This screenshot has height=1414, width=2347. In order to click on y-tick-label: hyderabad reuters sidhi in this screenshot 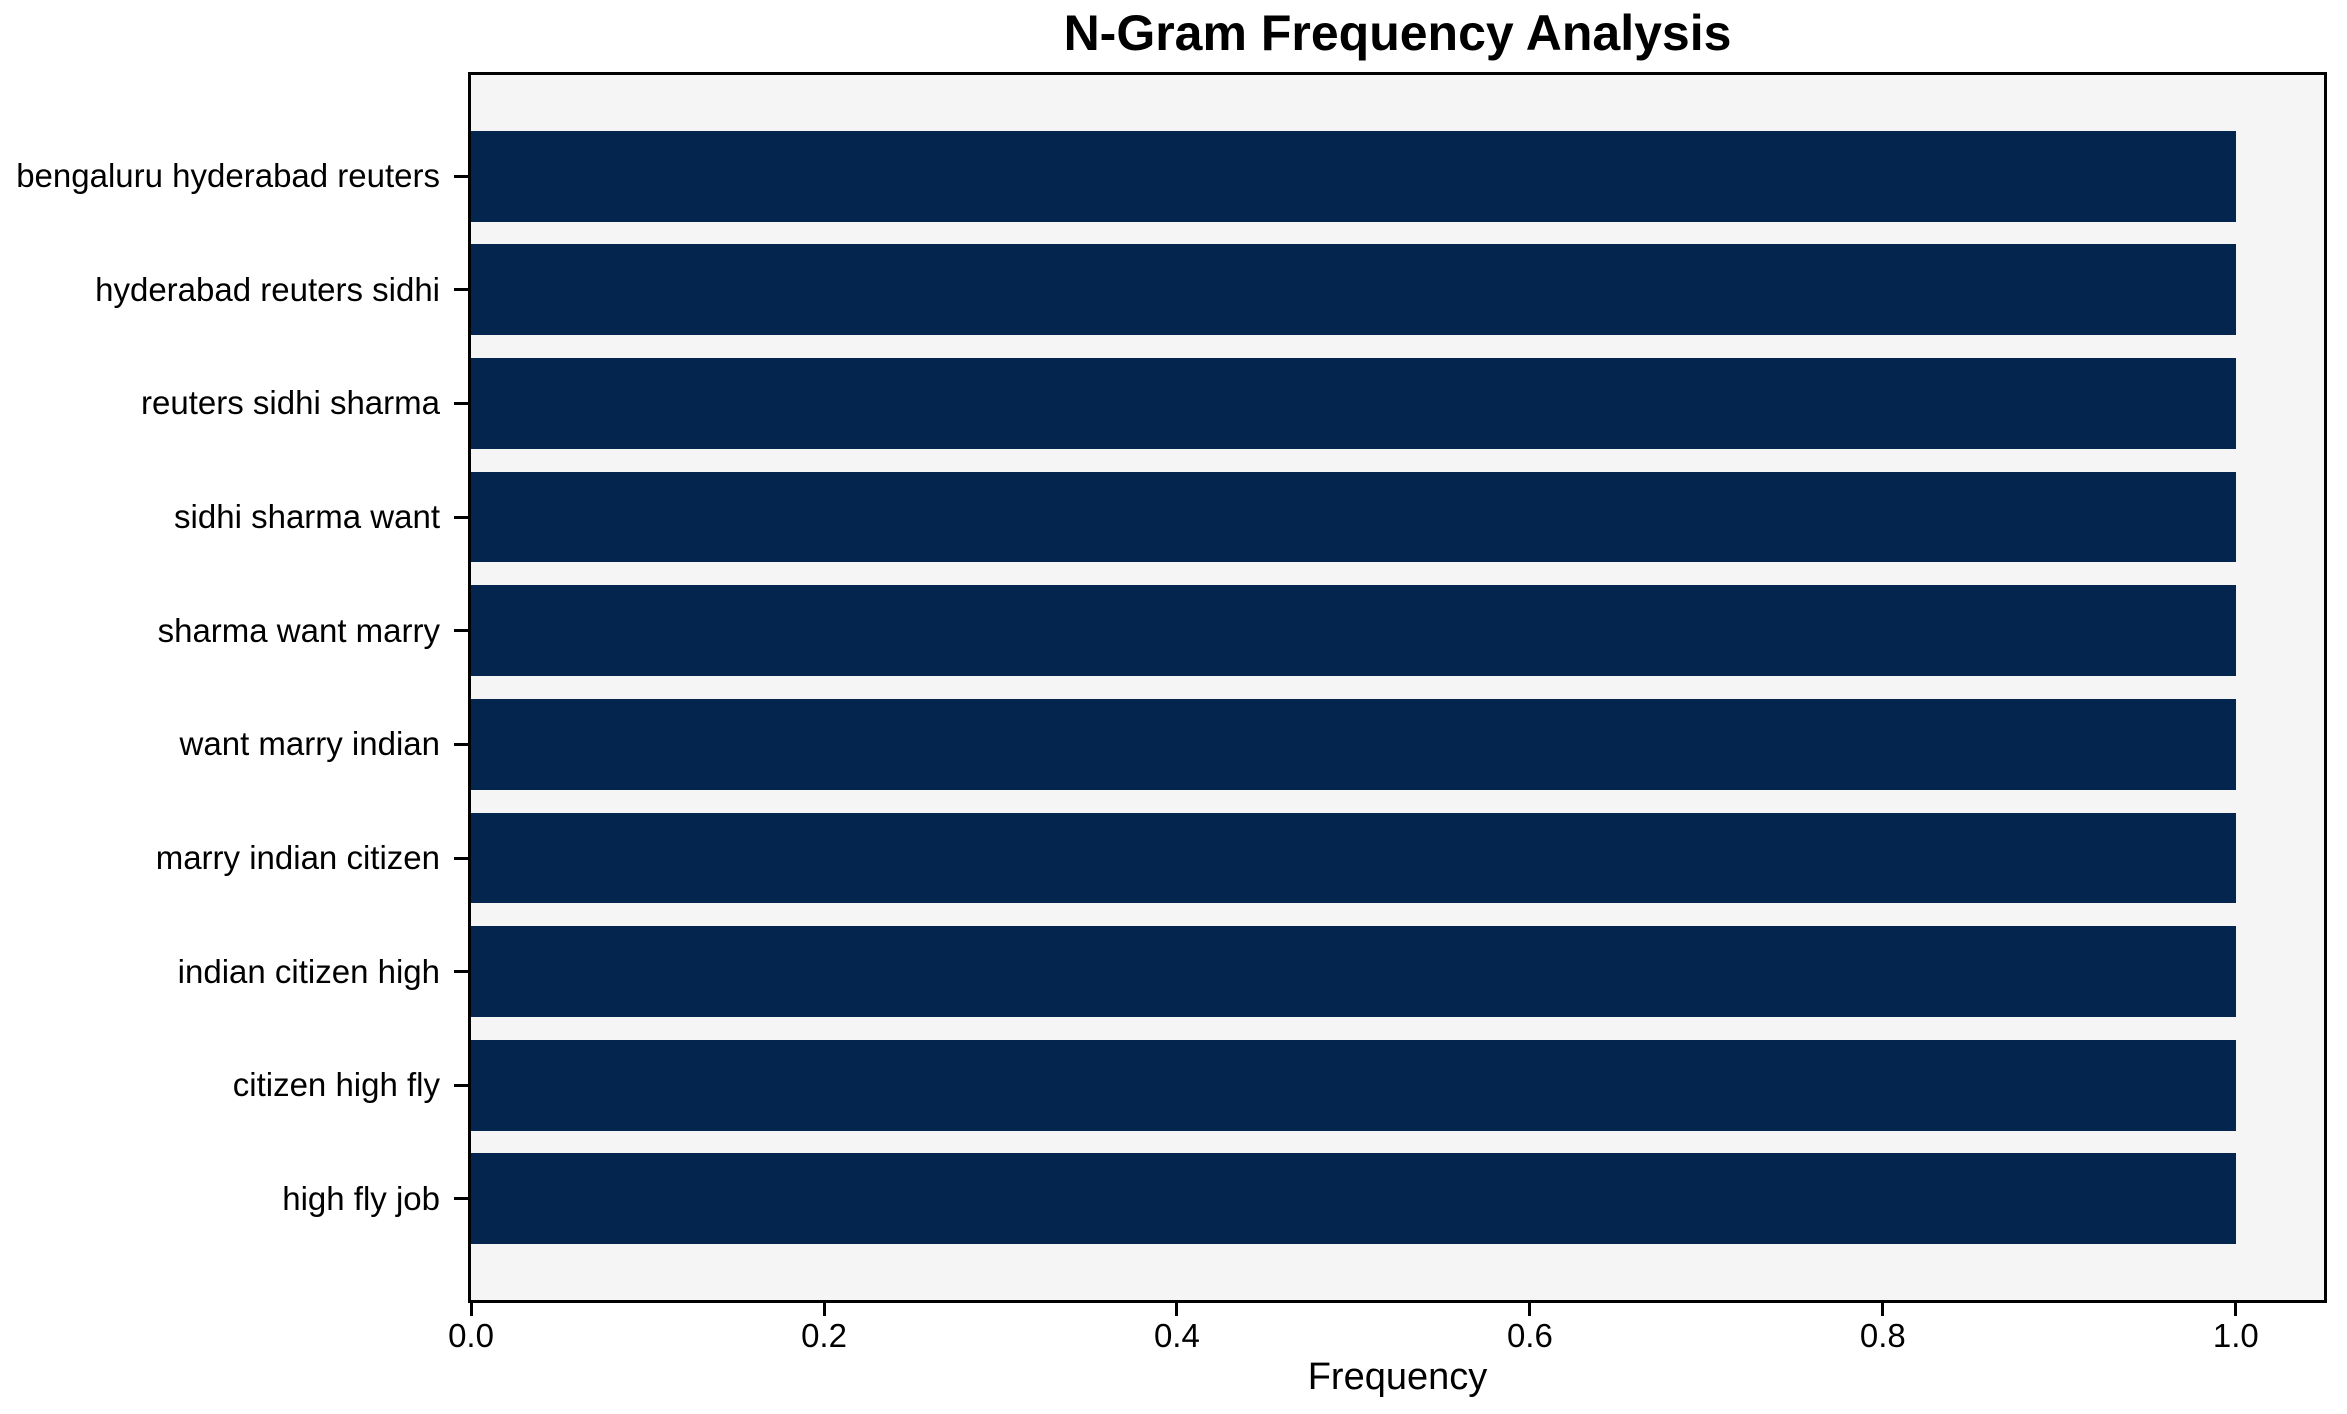, I will do `click(267, 289)`.